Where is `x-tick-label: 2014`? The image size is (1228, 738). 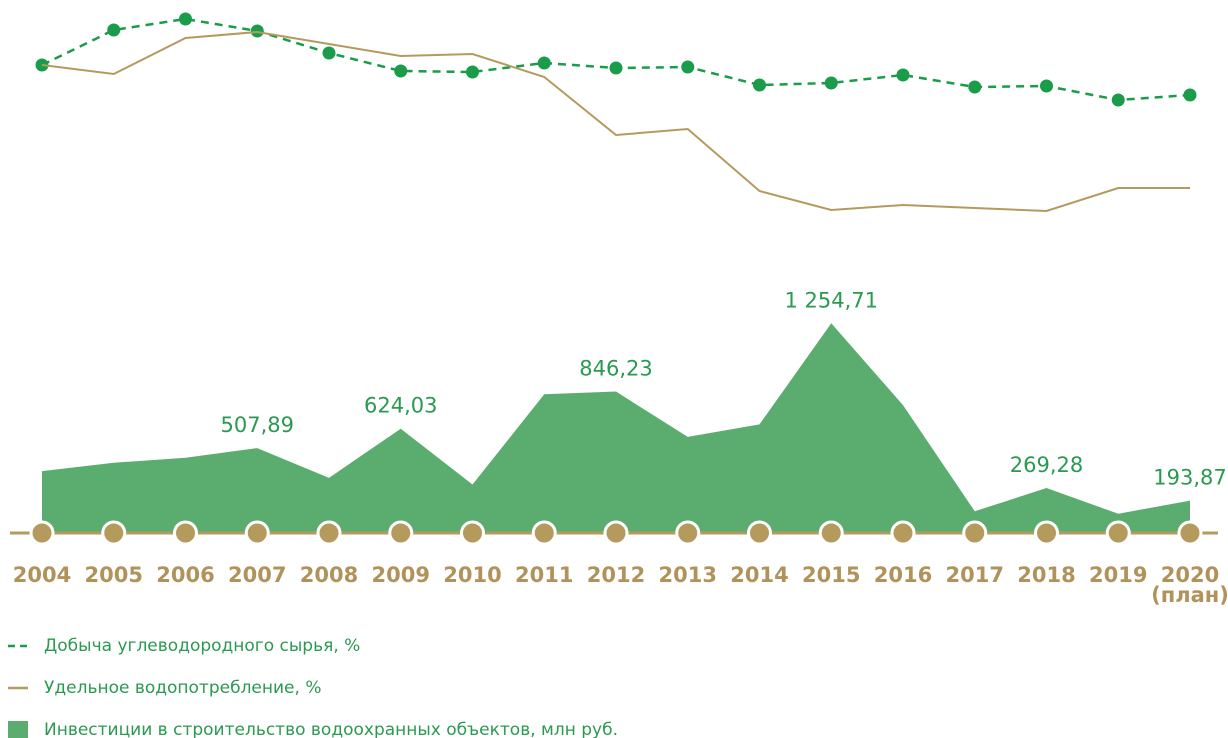 x-tick-label: 2014 is located at coordinates (759, 575).